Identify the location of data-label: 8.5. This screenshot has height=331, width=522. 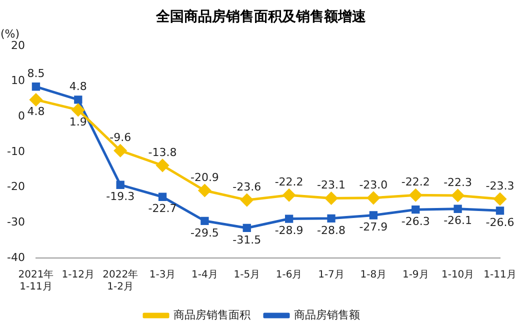
(36, 73).